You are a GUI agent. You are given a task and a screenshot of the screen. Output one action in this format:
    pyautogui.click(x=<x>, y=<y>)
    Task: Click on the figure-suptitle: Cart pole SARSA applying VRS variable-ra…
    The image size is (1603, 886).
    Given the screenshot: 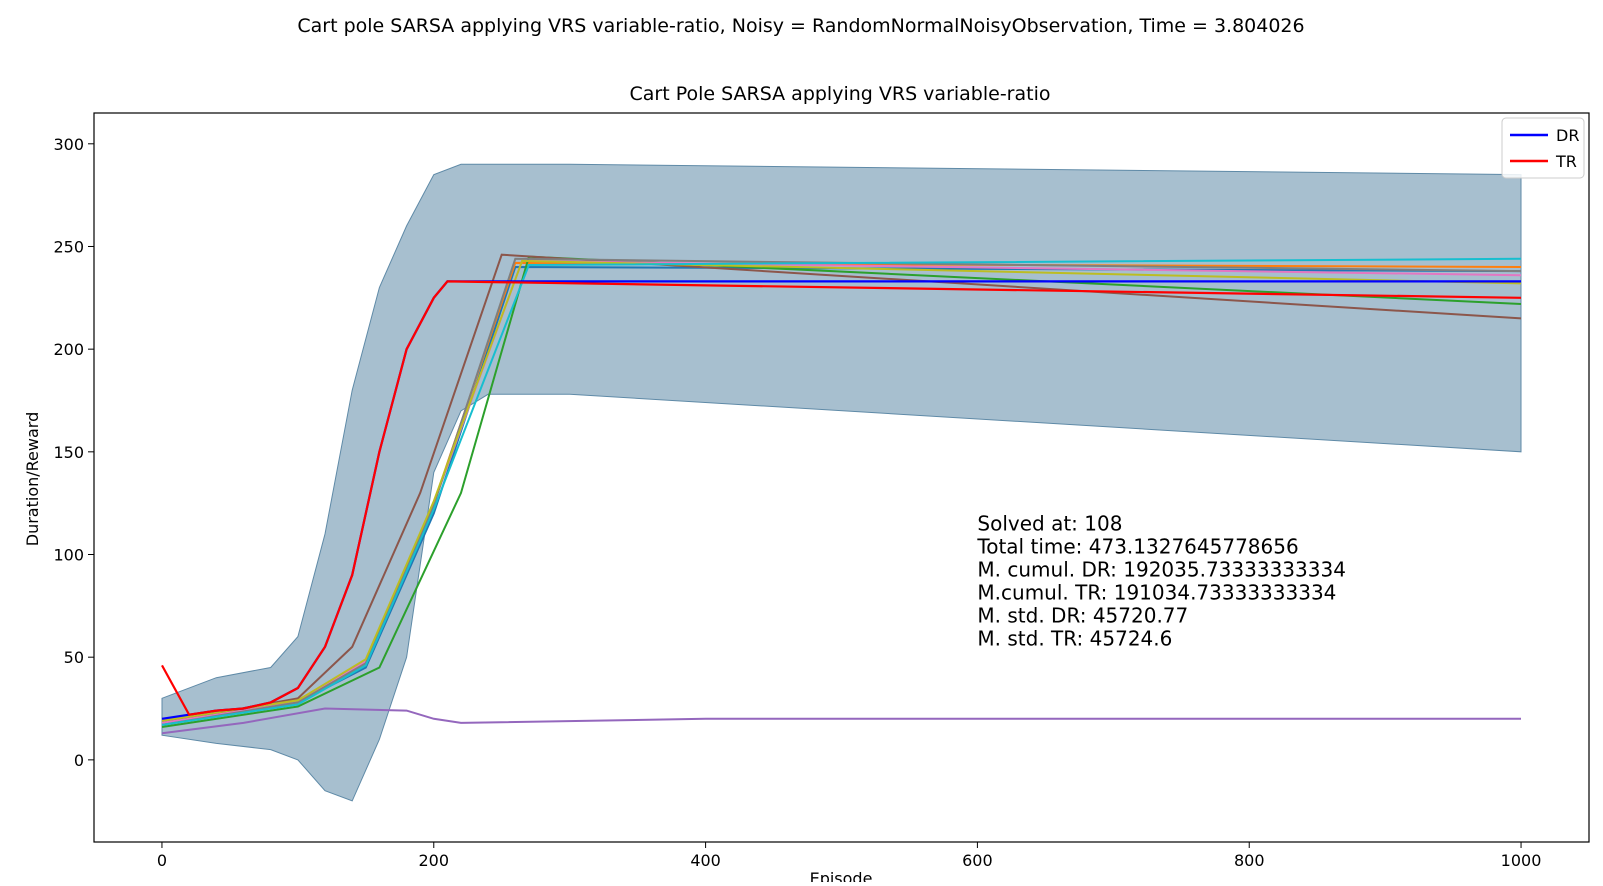 What is the action you would take?
    pyautogui.click(x=800, y=26)
    